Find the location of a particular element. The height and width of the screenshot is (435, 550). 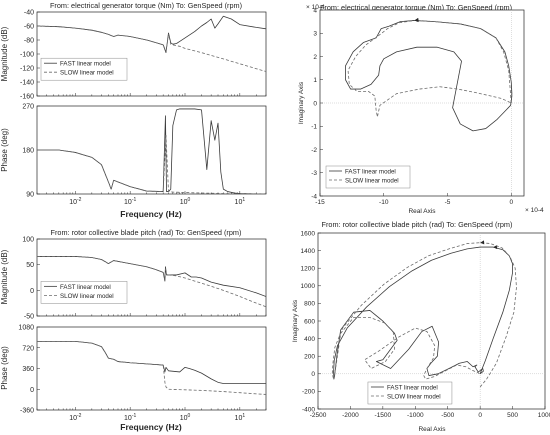

bode-pitch-phase-axes is located at coordinates (151, 368).